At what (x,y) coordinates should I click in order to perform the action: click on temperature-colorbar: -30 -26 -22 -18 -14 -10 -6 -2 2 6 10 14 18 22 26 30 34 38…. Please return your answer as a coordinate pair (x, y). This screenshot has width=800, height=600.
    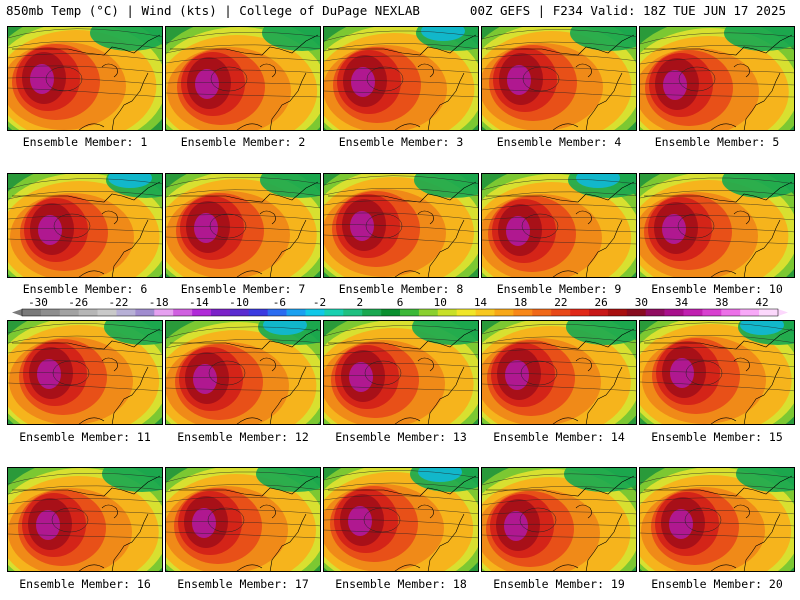
    Looking at the image, I should click on (400, 306).